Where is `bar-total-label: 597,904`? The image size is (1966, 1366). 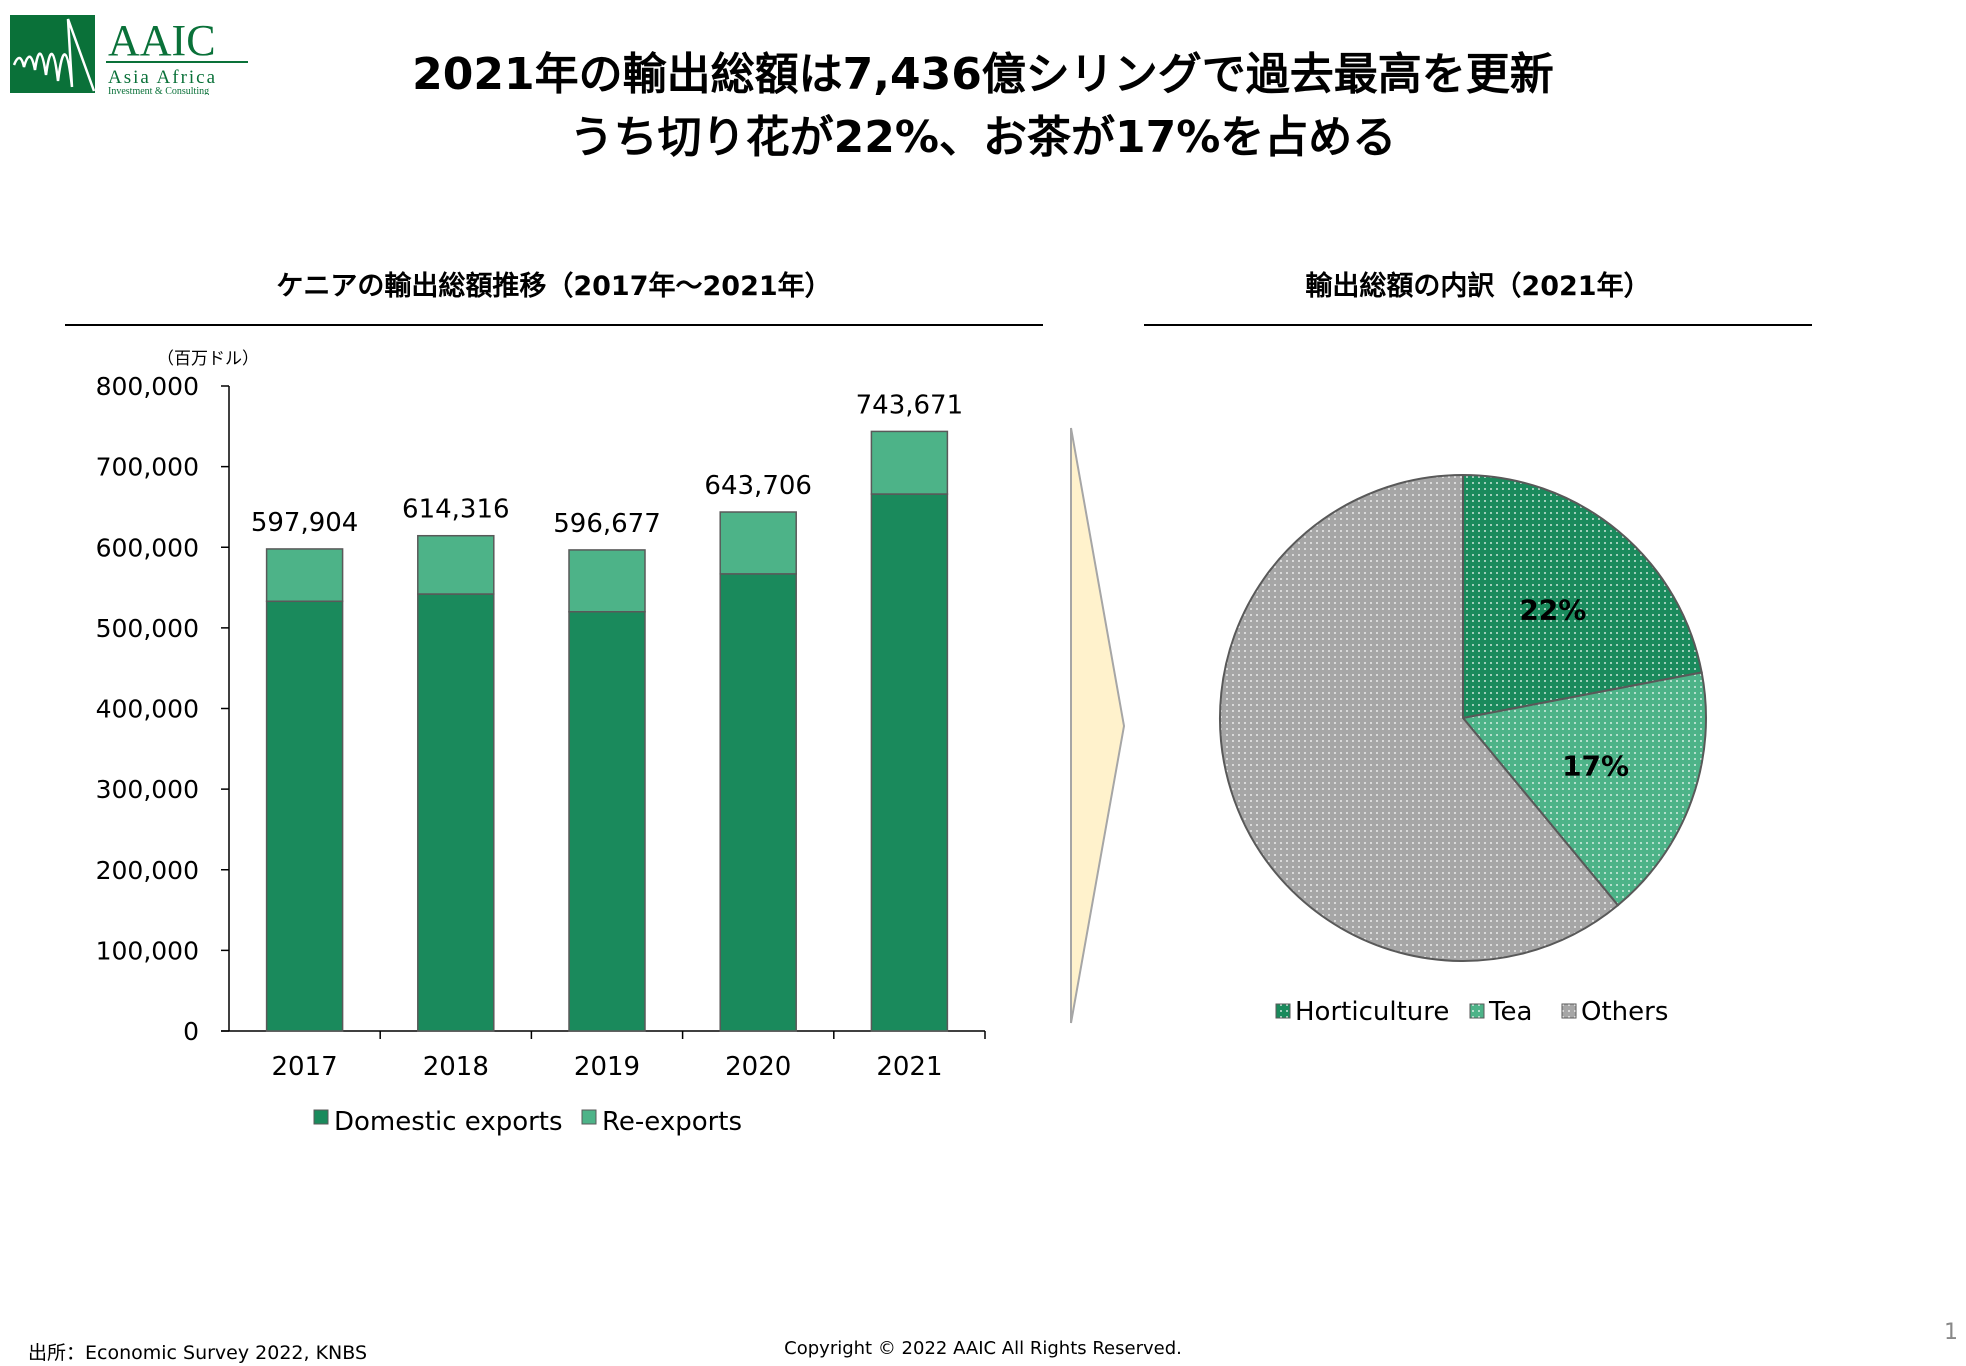 bar-total-label: 597,904 is located at coordinates (305, 523).